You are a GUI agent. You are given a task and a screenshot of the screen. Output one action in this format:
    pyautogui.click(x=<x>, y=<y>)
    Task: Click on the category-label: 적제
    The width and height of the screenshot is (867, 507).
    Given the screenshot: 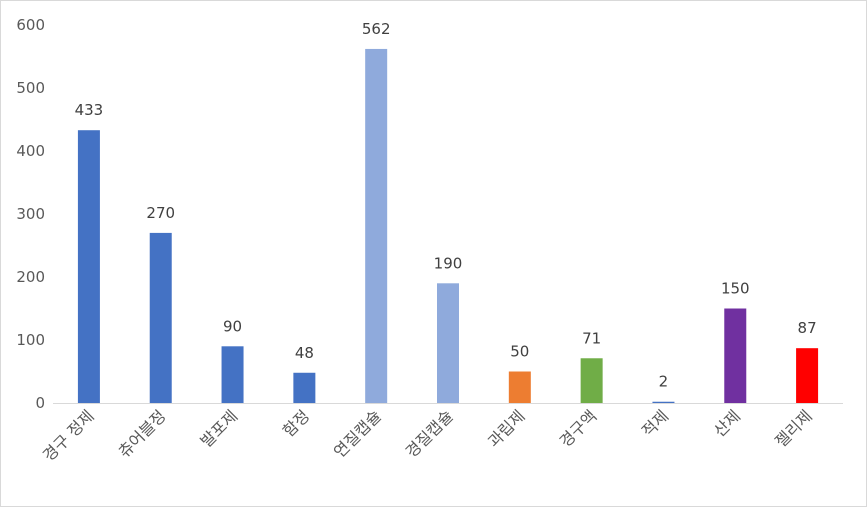 What is the action you would take?
    pyautogui.click(x=655, y=423)
    